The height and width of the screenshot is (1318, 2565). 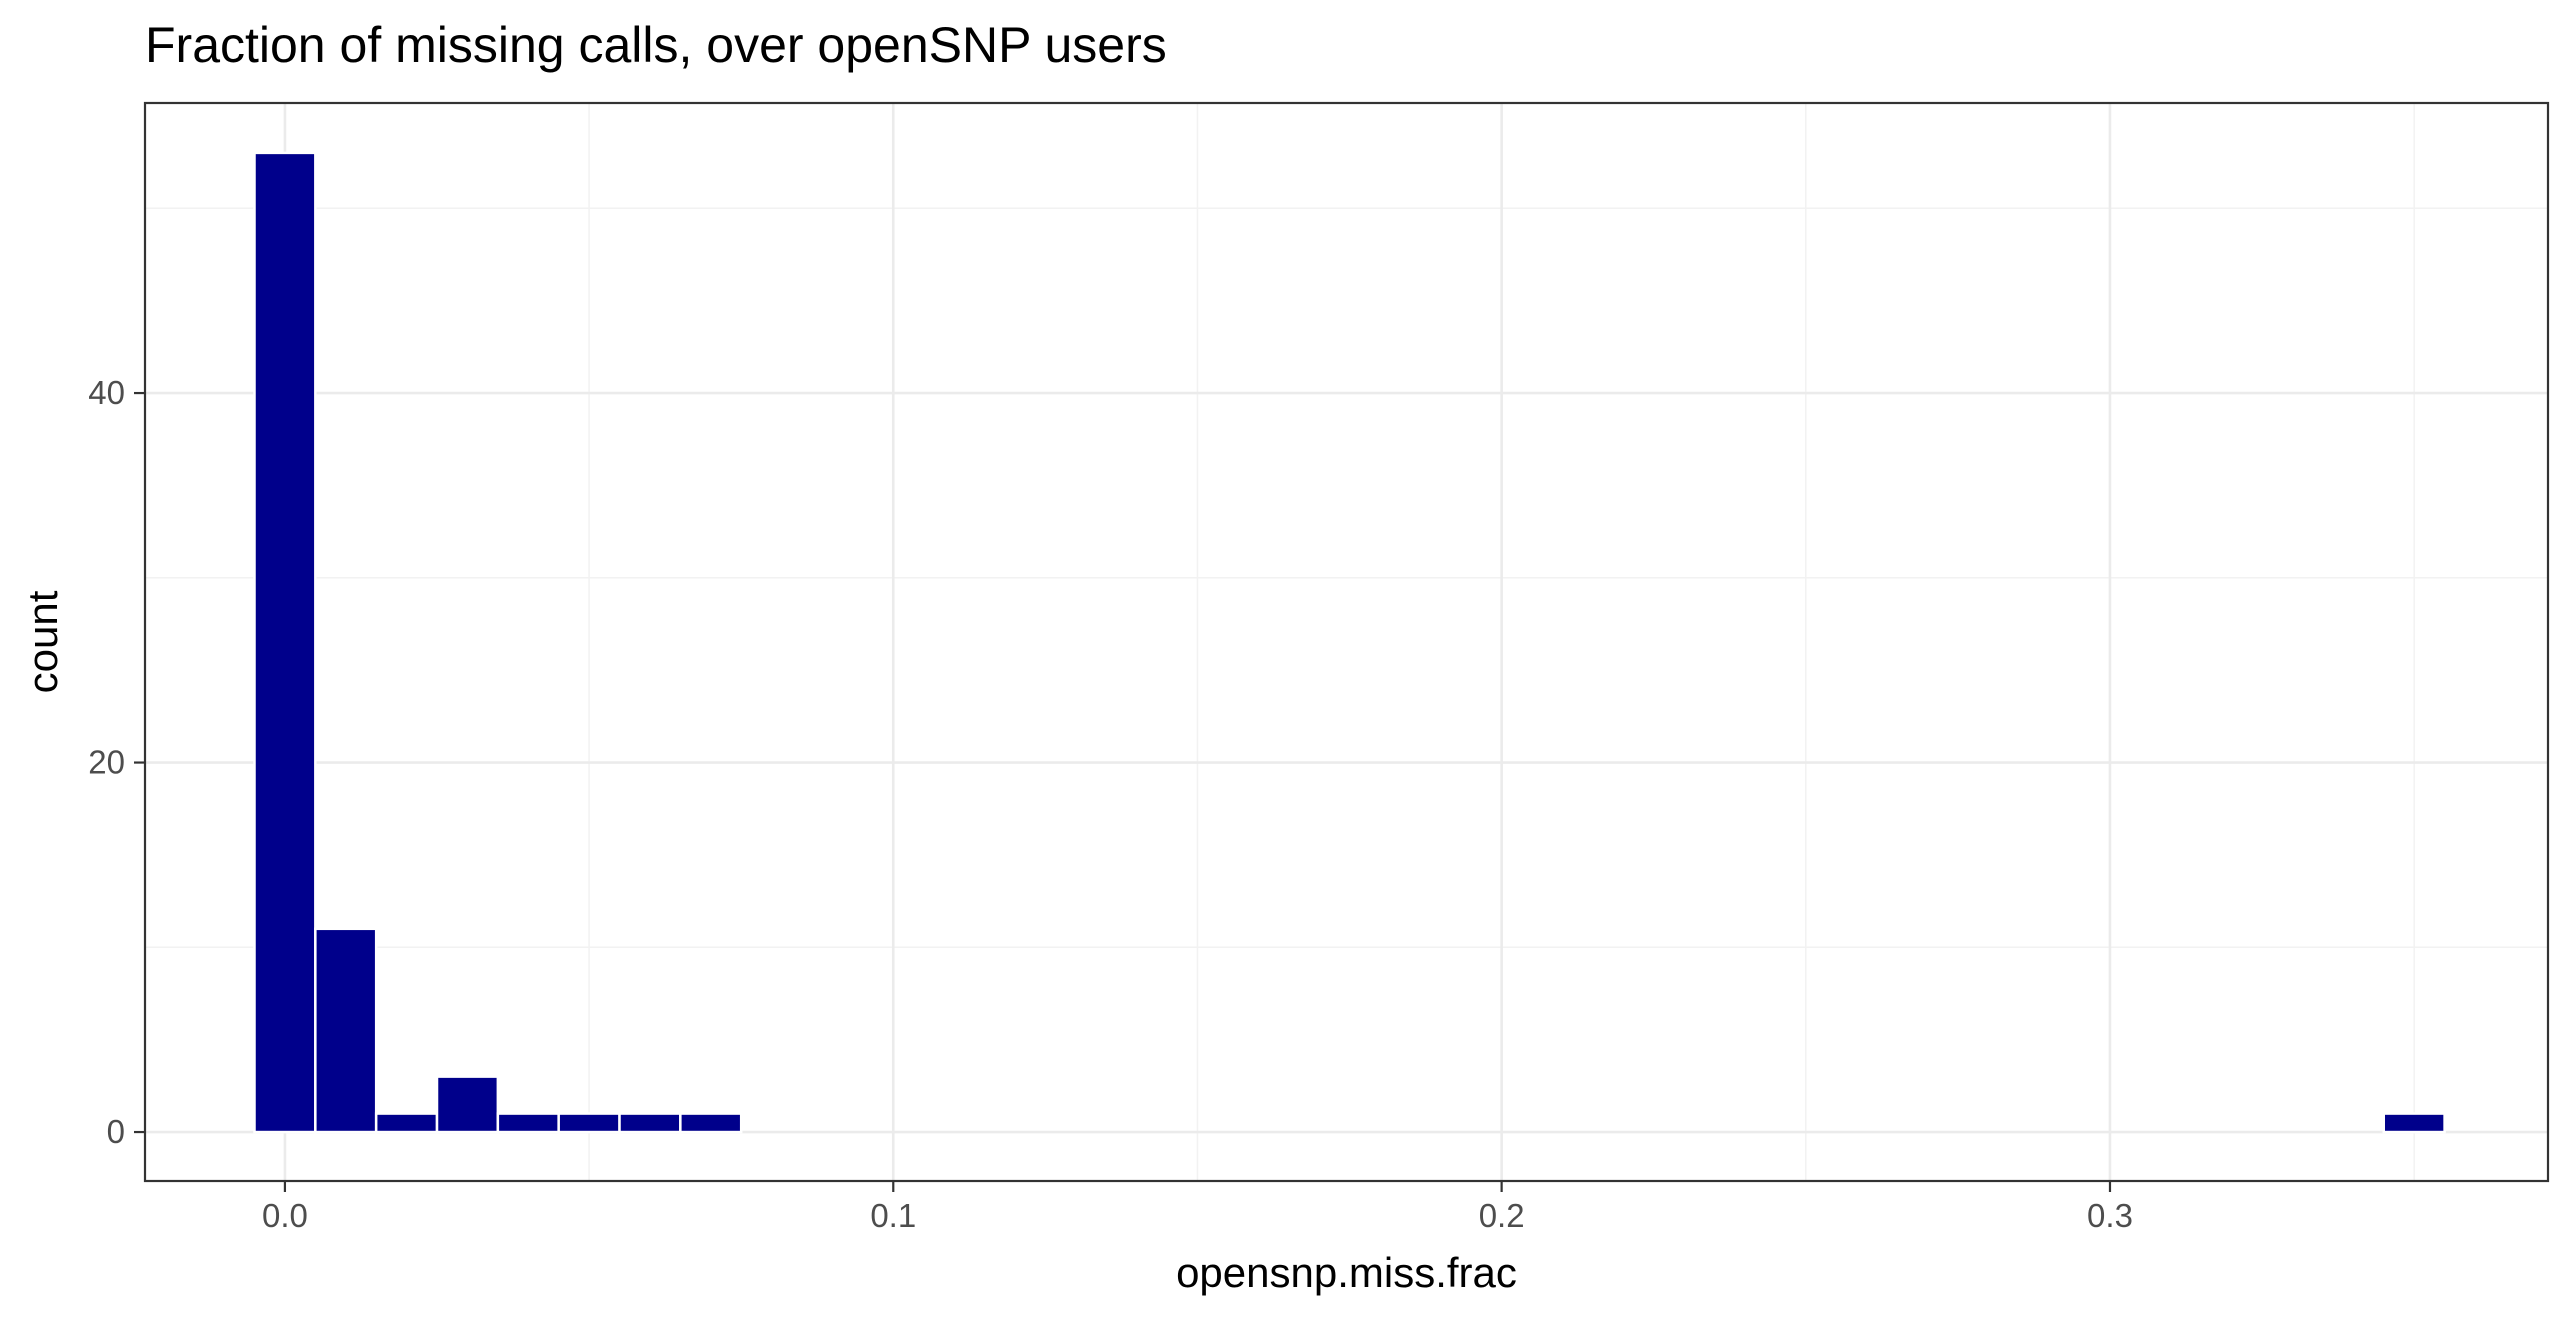 What do you see at coordinates (42, 641) in the screenshot?
I see `y-axis-title: count` at bounding box center [42, 641].